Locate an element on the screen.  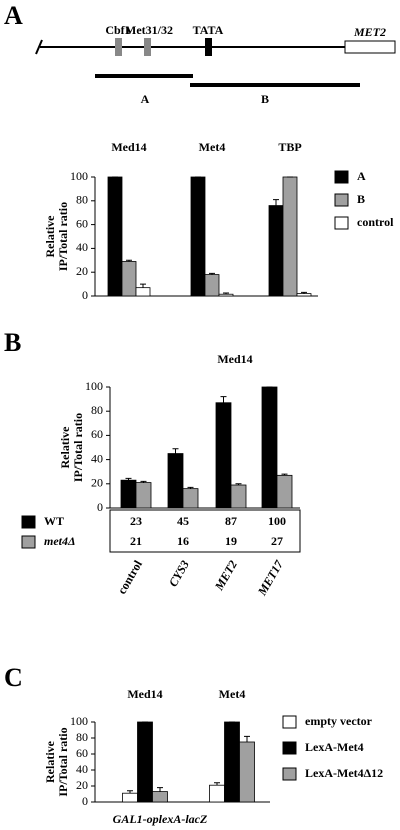
table-value: 45 is located at coordinates (183, 521).